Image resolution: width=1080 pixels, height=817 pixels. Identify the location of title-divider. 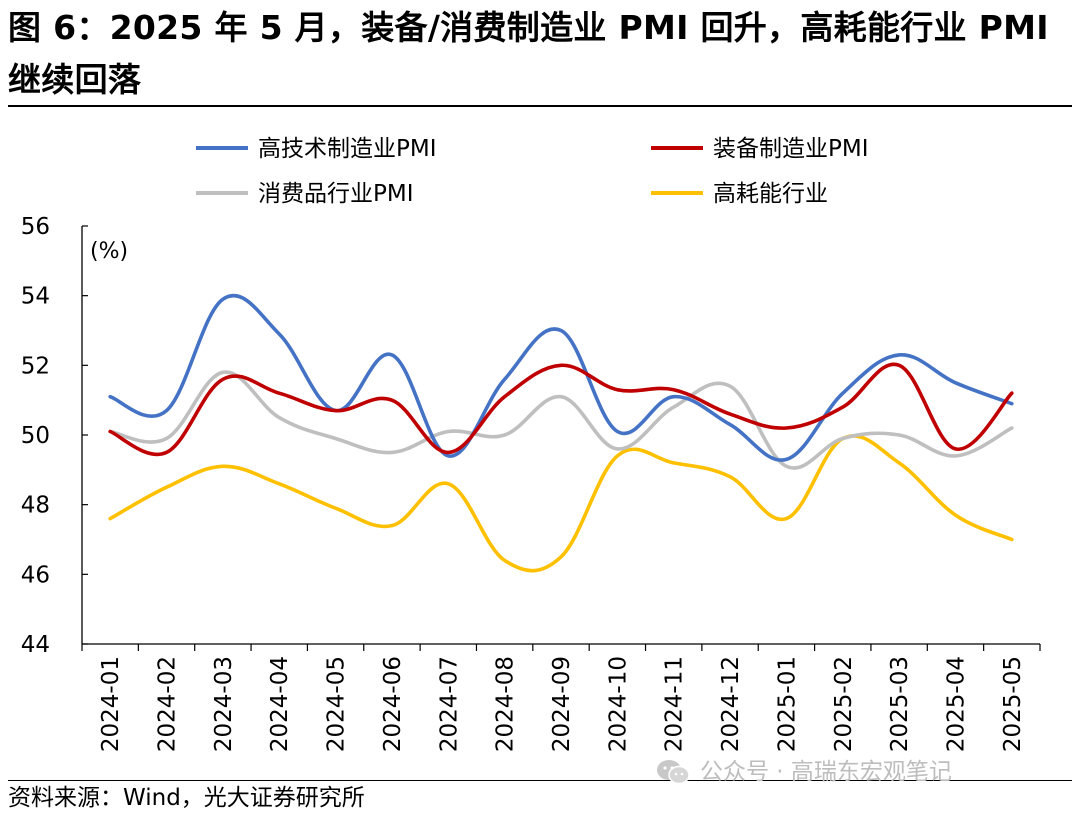
(540, 106).